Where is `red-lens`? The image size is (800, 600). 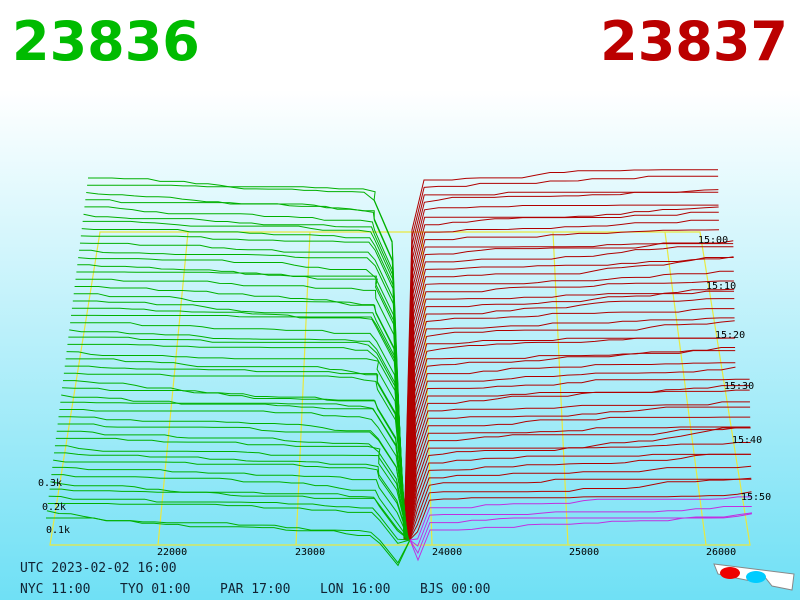
red-lens is located at coordinates (730, 573).